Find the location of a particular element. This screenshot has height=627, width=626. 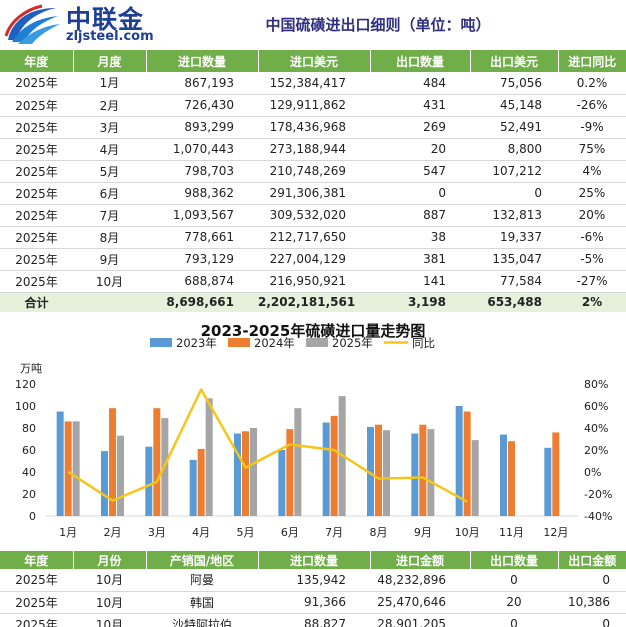

y-tick-label: 100 is located at coordinates (25, 406).